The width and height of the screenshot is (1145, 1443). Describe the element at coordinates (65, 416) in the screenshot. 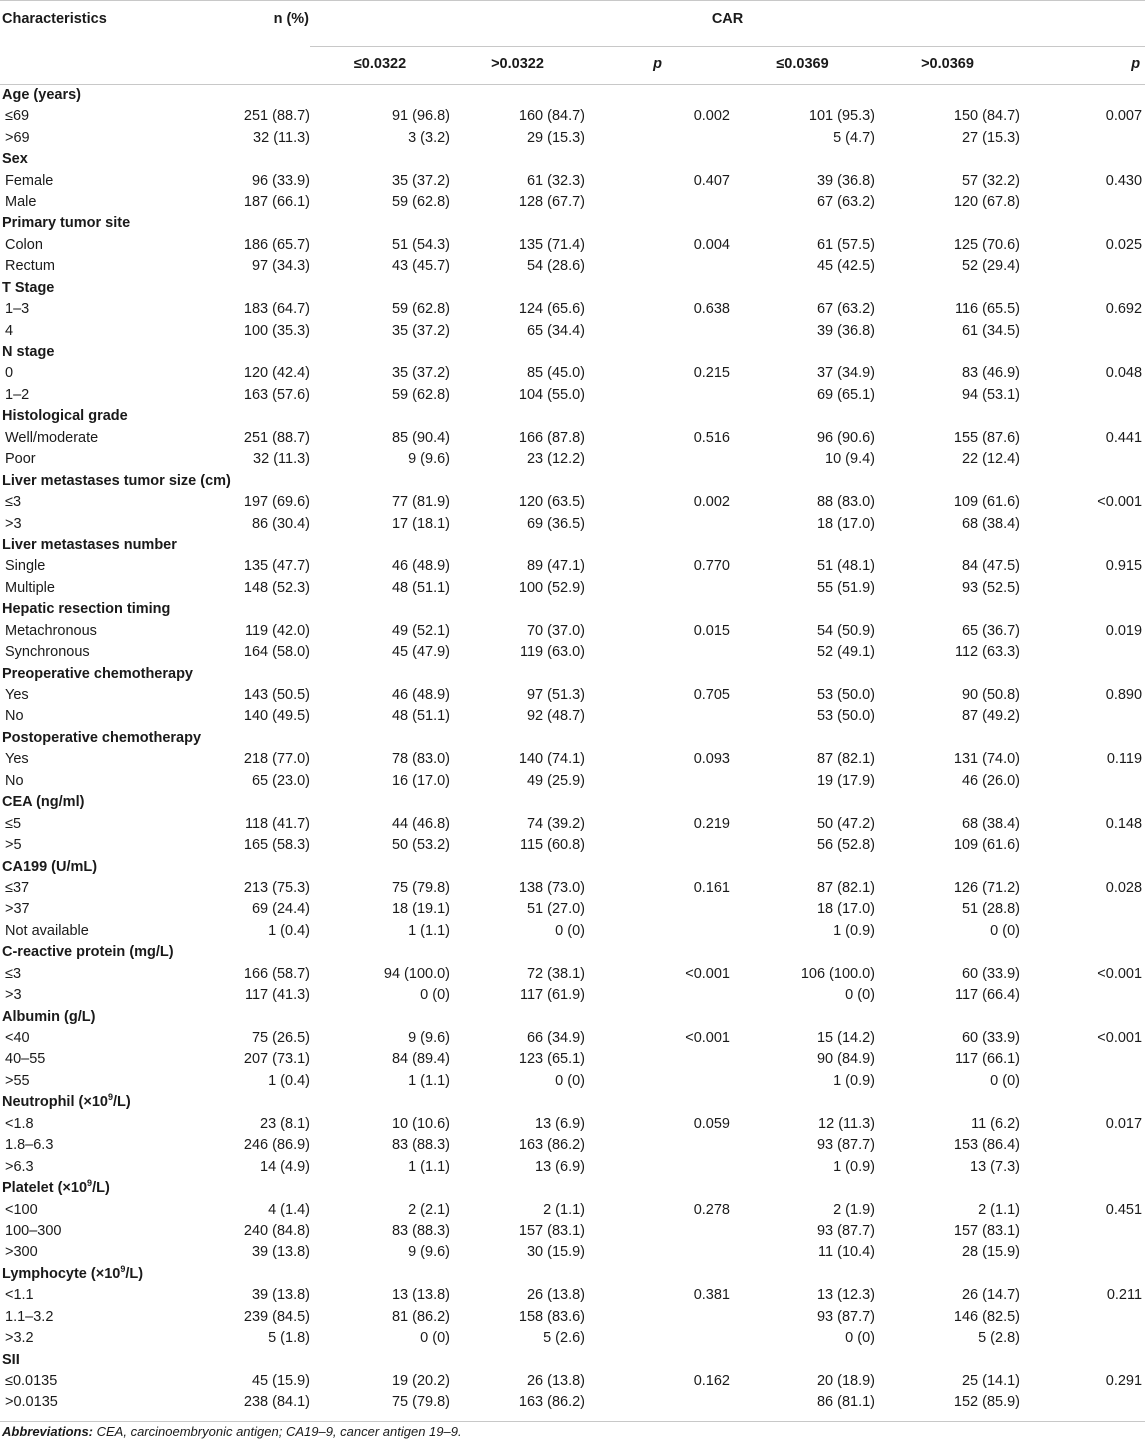

I see `group-label-text: Histological grade` at that location.